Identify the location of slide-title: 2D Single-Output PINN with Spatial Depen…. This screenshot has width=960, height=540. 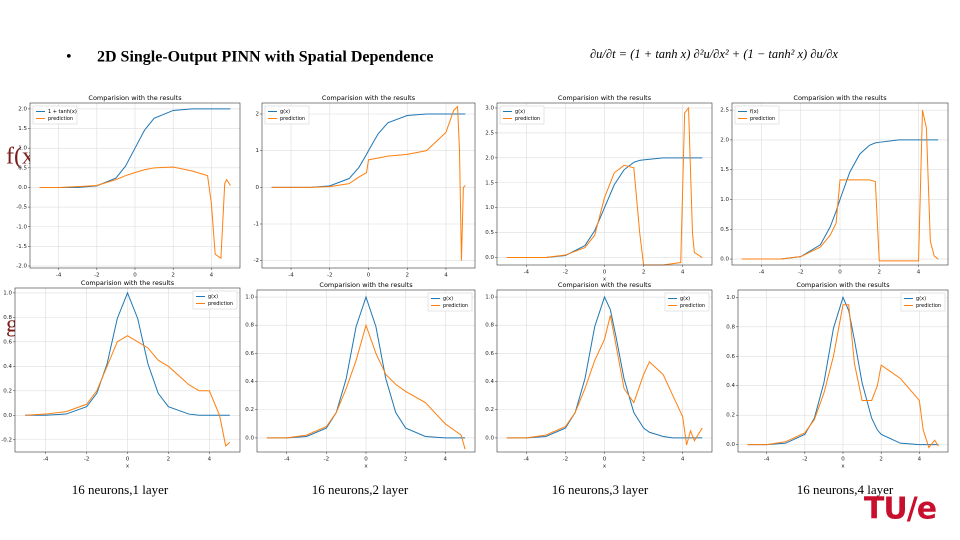
(265, 57).